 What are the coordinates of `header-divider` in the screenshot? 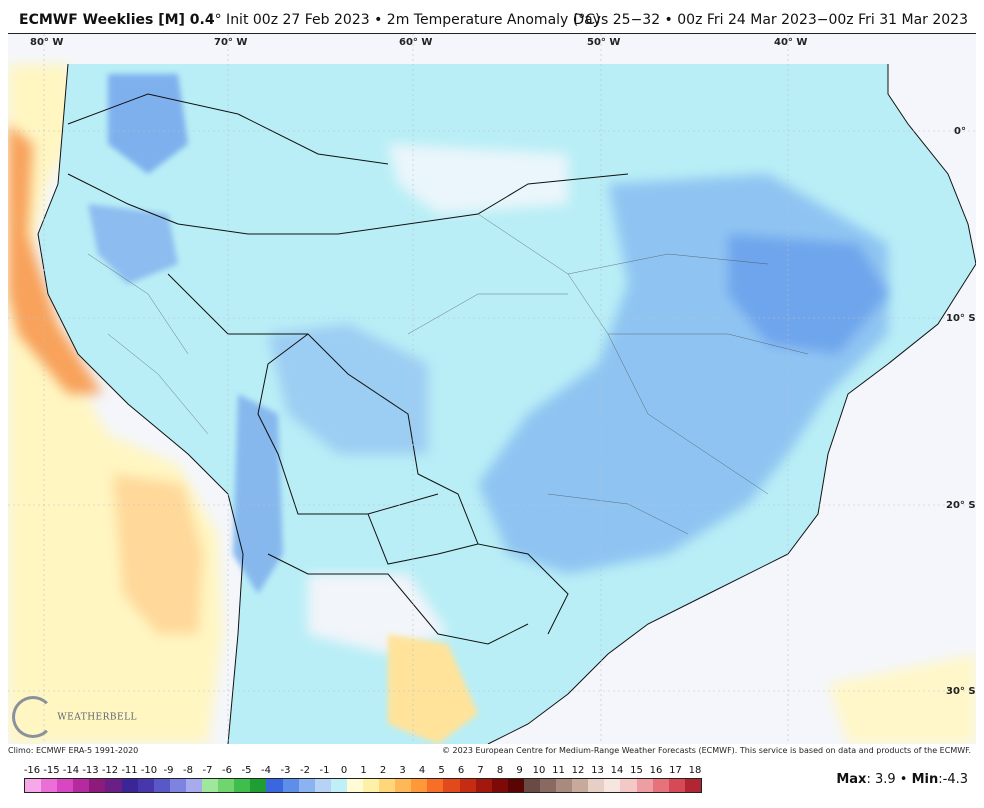 It's located at (492, 33).